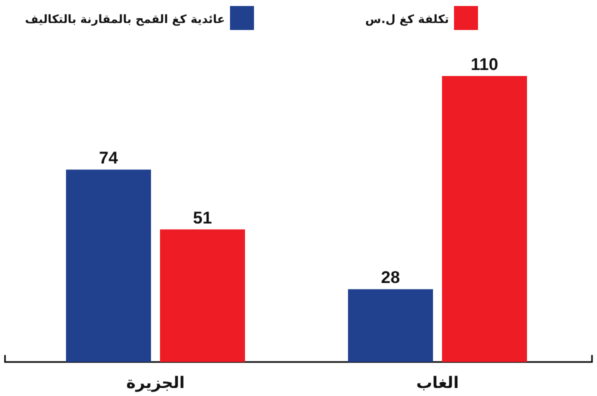 The height and width of the screenshot is (396, 597). Describe the element at coordinates (108, 158) in the screenshot. I see `data-label: 74` at that location.